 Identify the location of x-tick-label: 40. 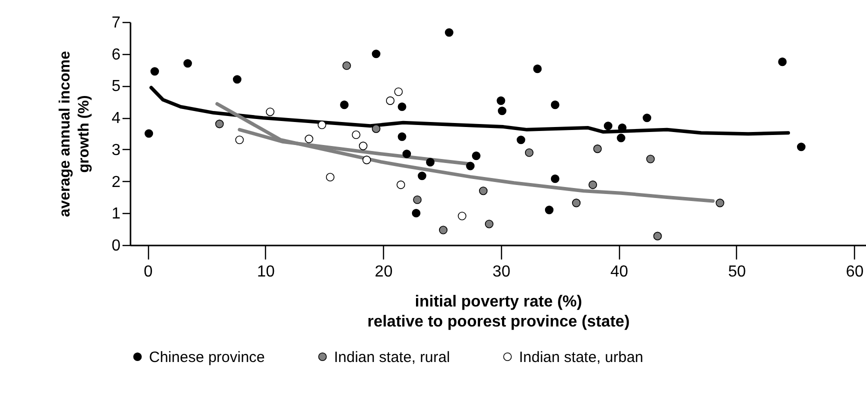
(619, 272).